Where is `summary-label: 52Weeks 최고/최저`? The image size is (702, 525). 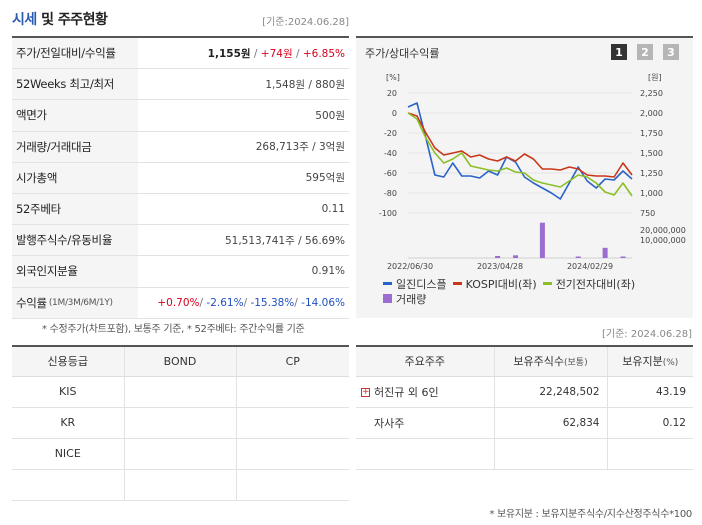 summary-label: 52Weeks 최고/최저 is located at coordinates (75, 84).